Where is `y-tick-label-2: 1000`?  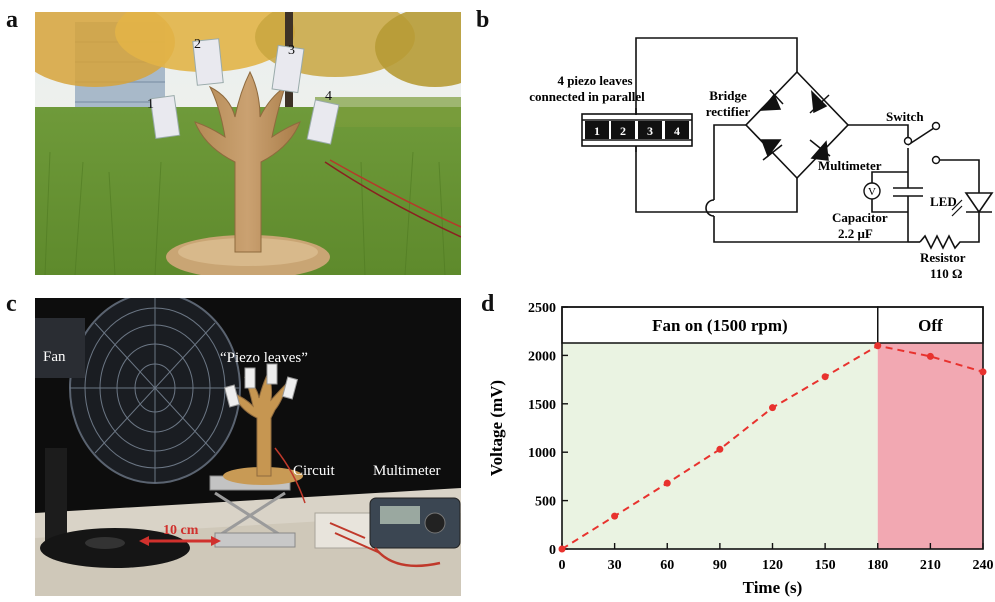 y-tick-label-2: 1000 is located at coordinates (542, 453).